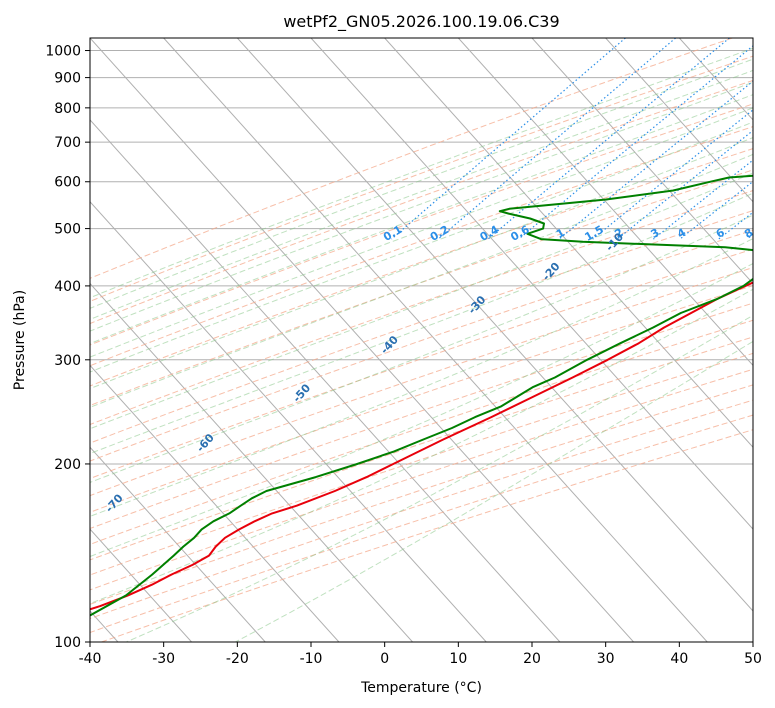 This screenshot has width=775, height=708. Describe the element at coordinates (311, 659) in the screenshot. I see `x-tick-label: -10` at that location.